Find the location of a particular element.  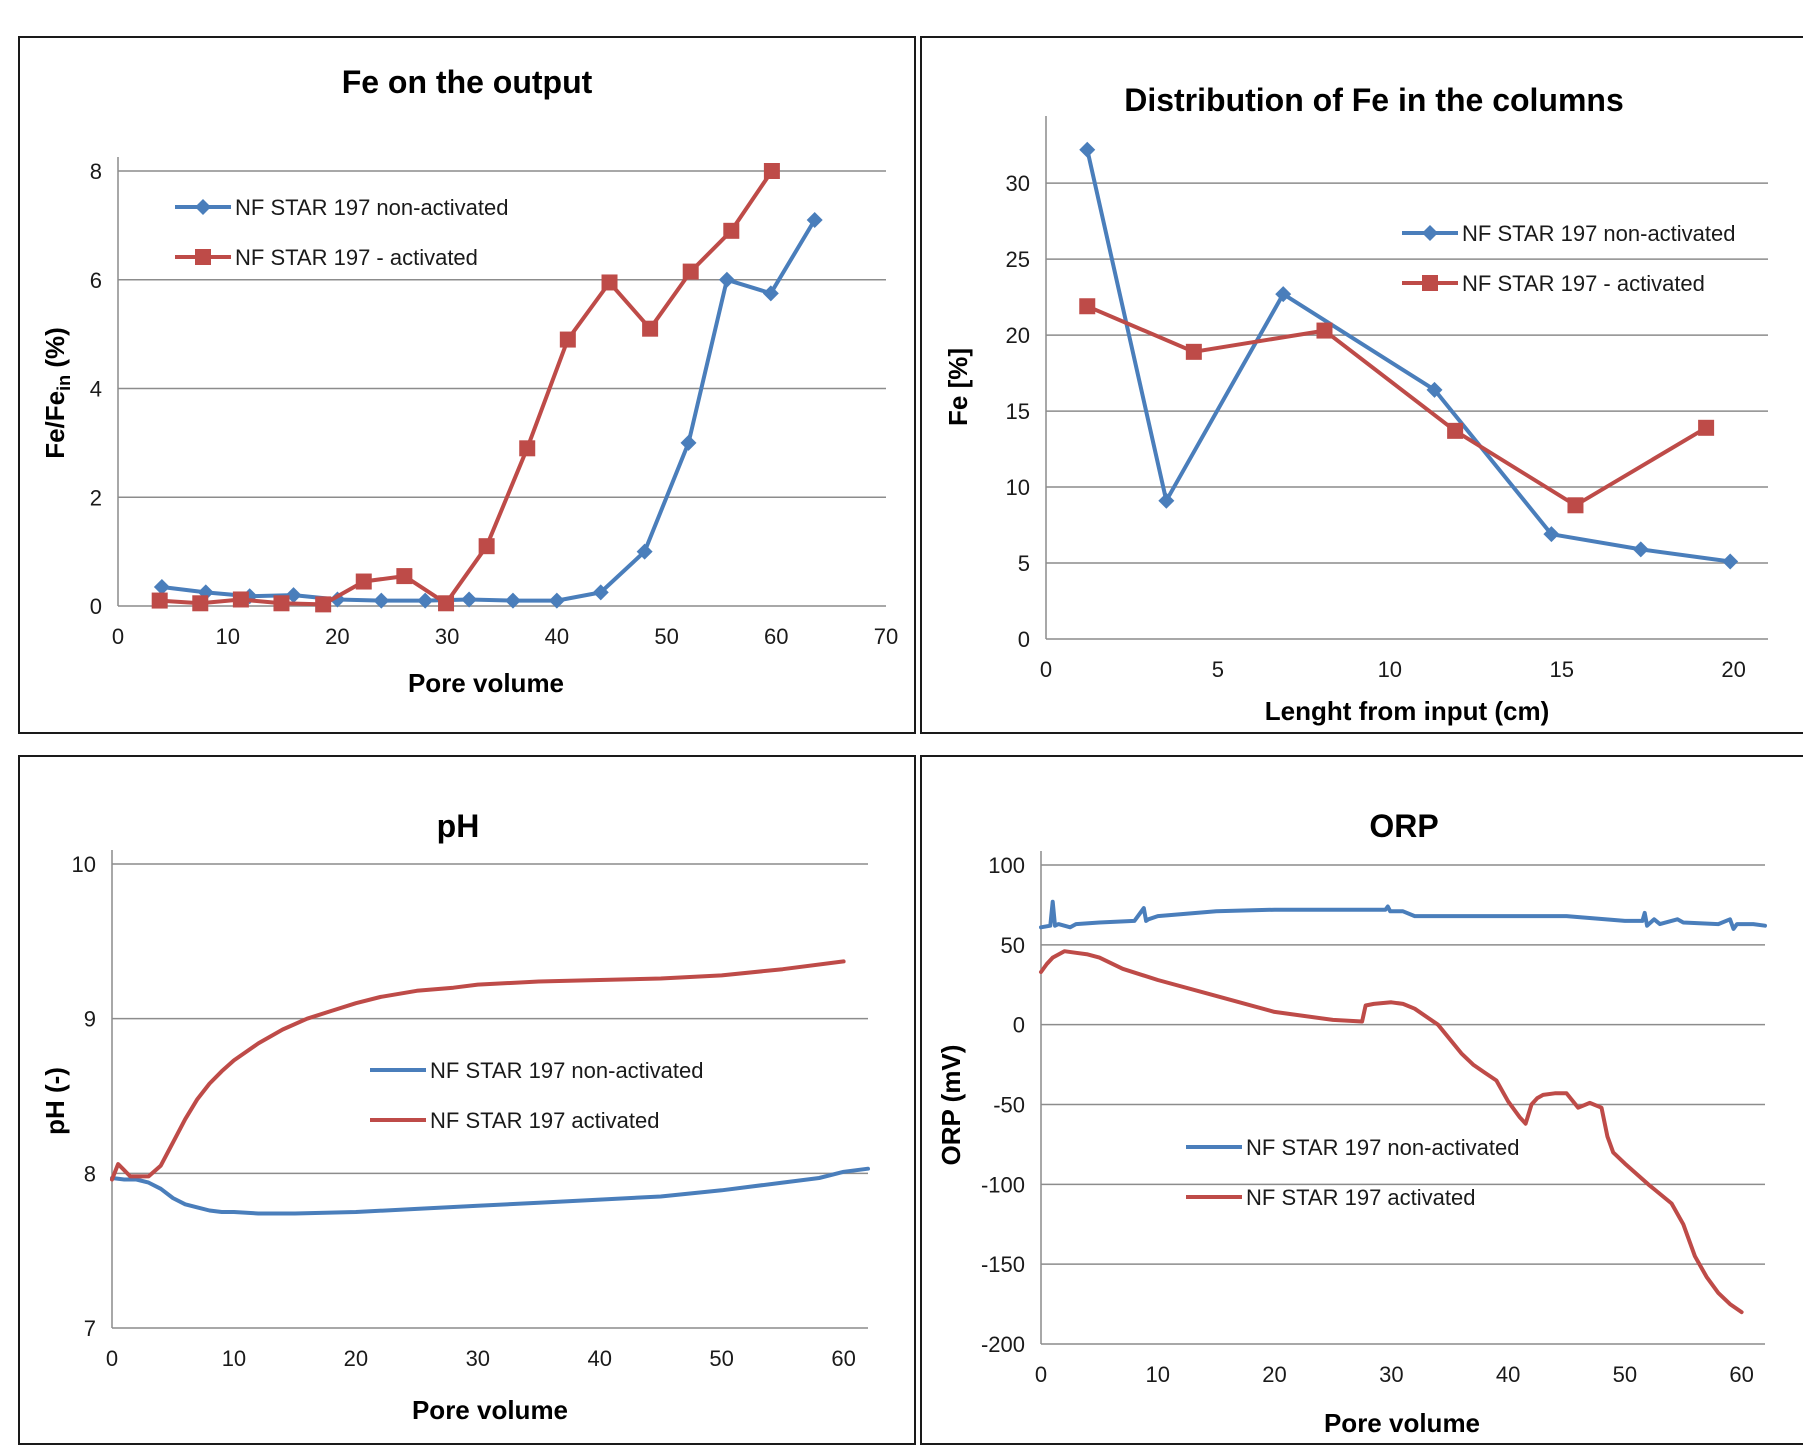

x-tick-label: 5 is located at coordinates (1218, 669).